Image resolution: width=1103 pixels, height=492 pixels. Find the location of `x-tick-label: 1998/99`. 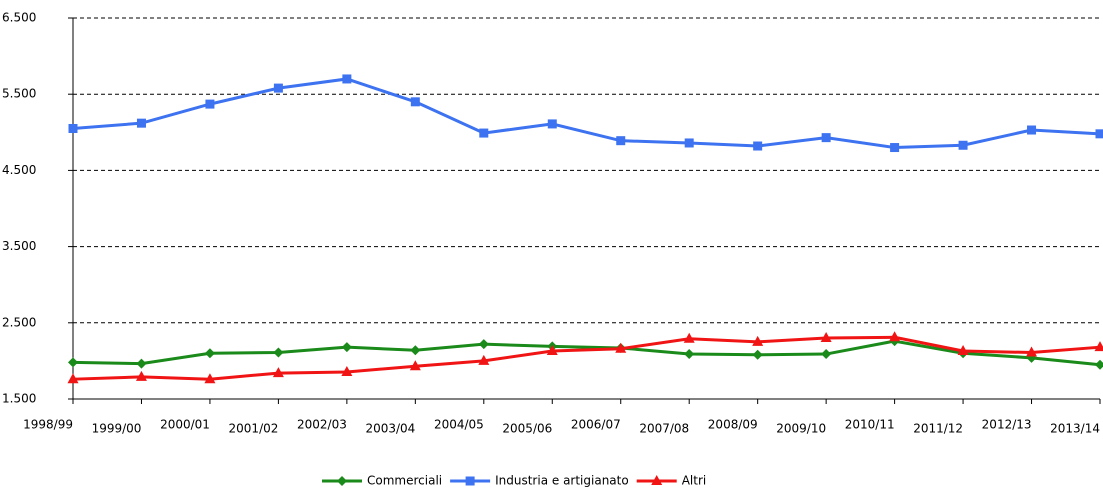

x-tick-label: 1998/99 is located at coordinates (48, 425).